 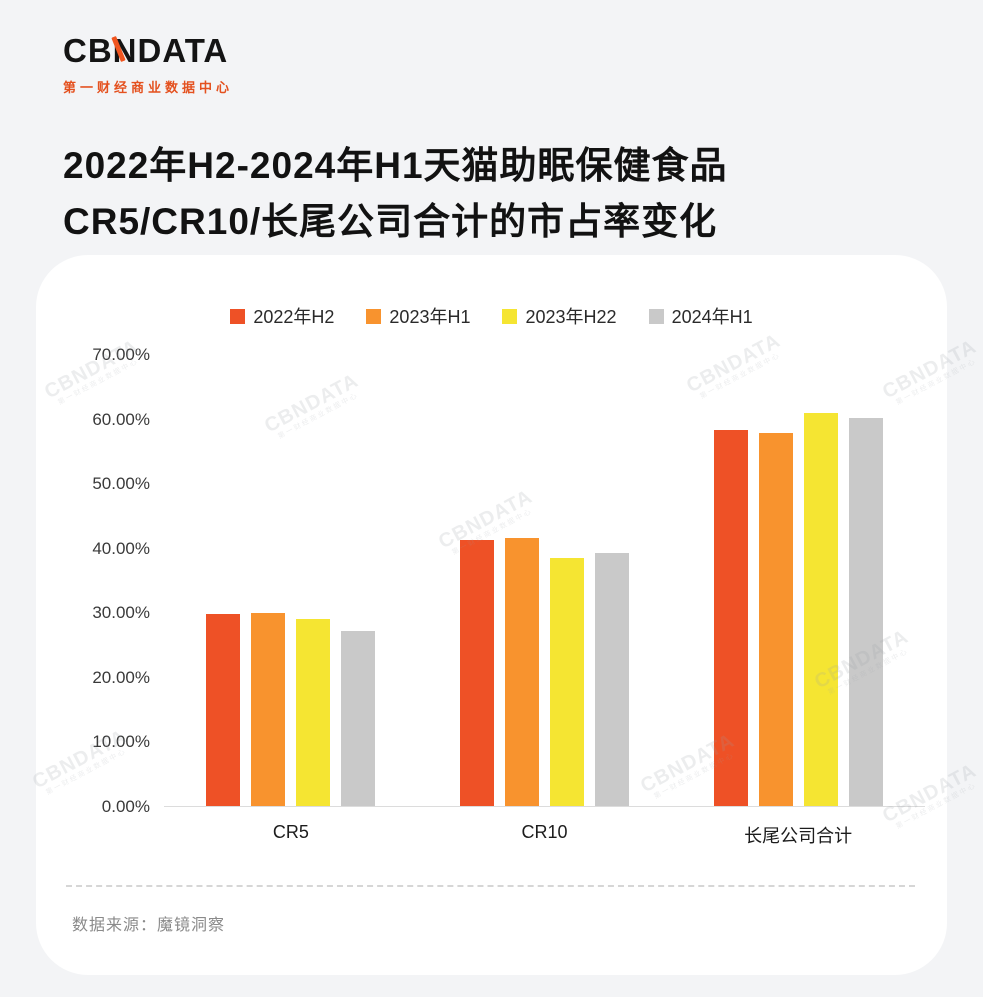 What do you see at coordinates (223, 710) in the screenshot?
I see `bar-series0-cat0` at bounding box center [223, 710].